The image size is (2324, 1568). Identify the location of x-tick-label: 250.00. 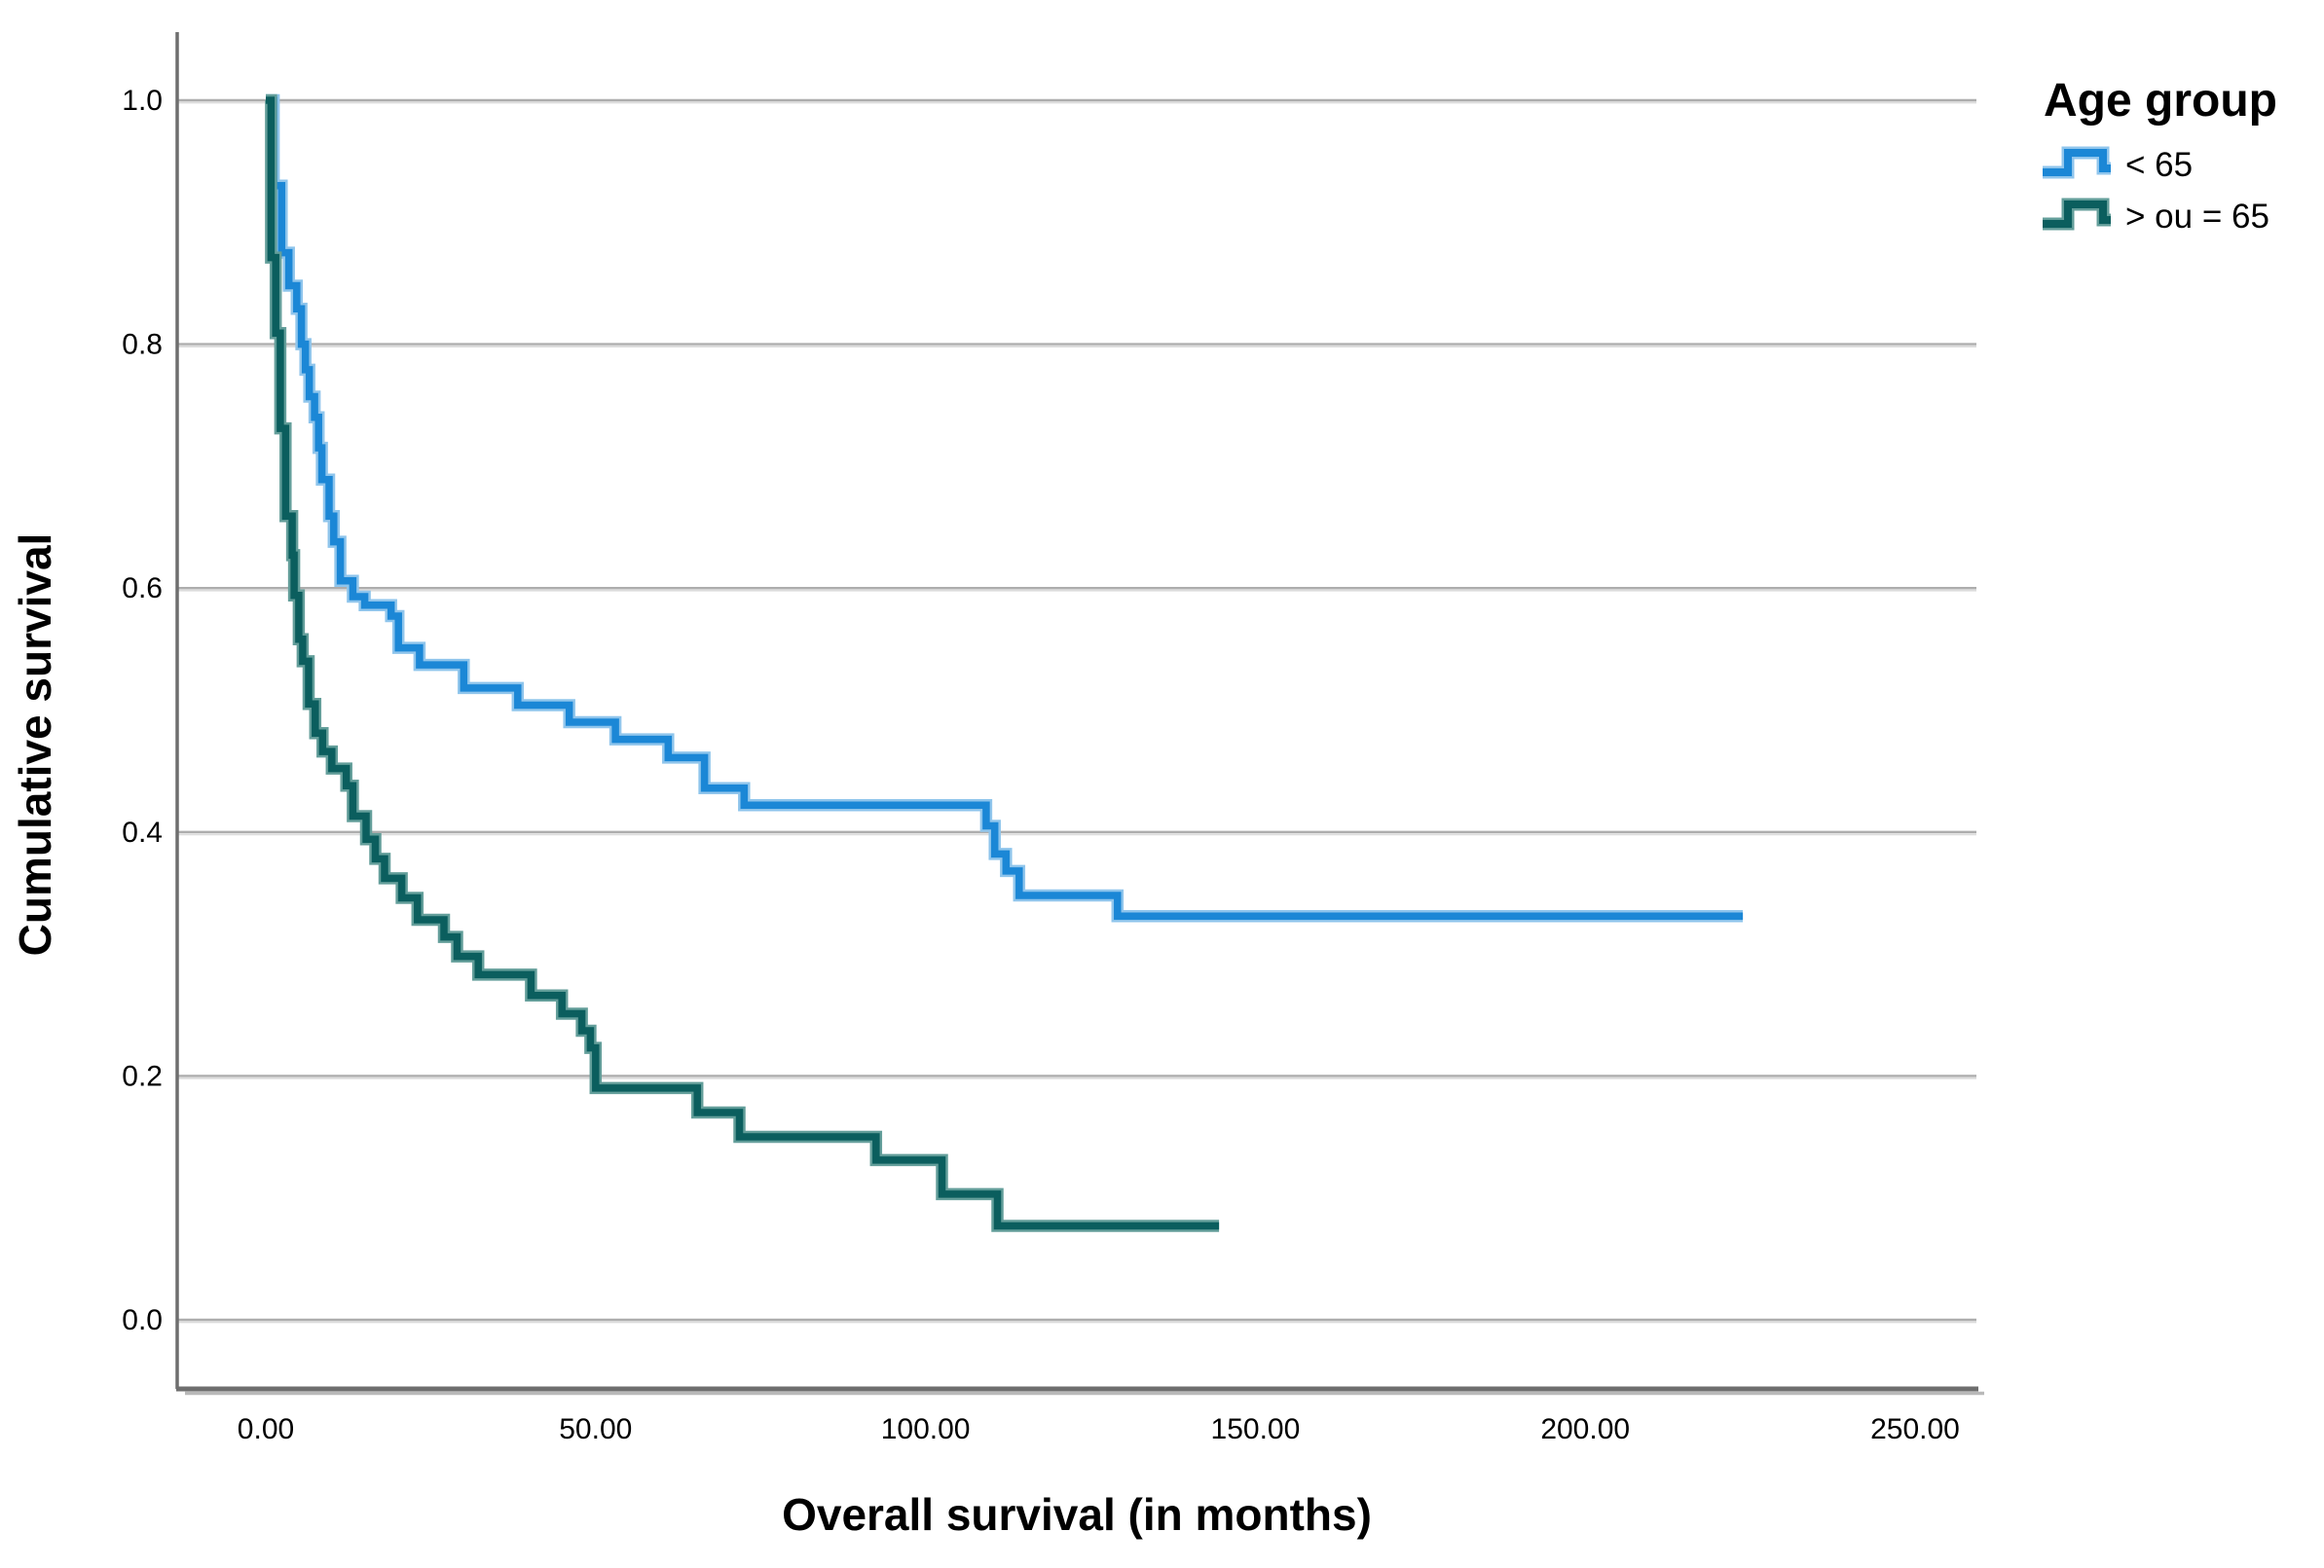
(1915, 1429).